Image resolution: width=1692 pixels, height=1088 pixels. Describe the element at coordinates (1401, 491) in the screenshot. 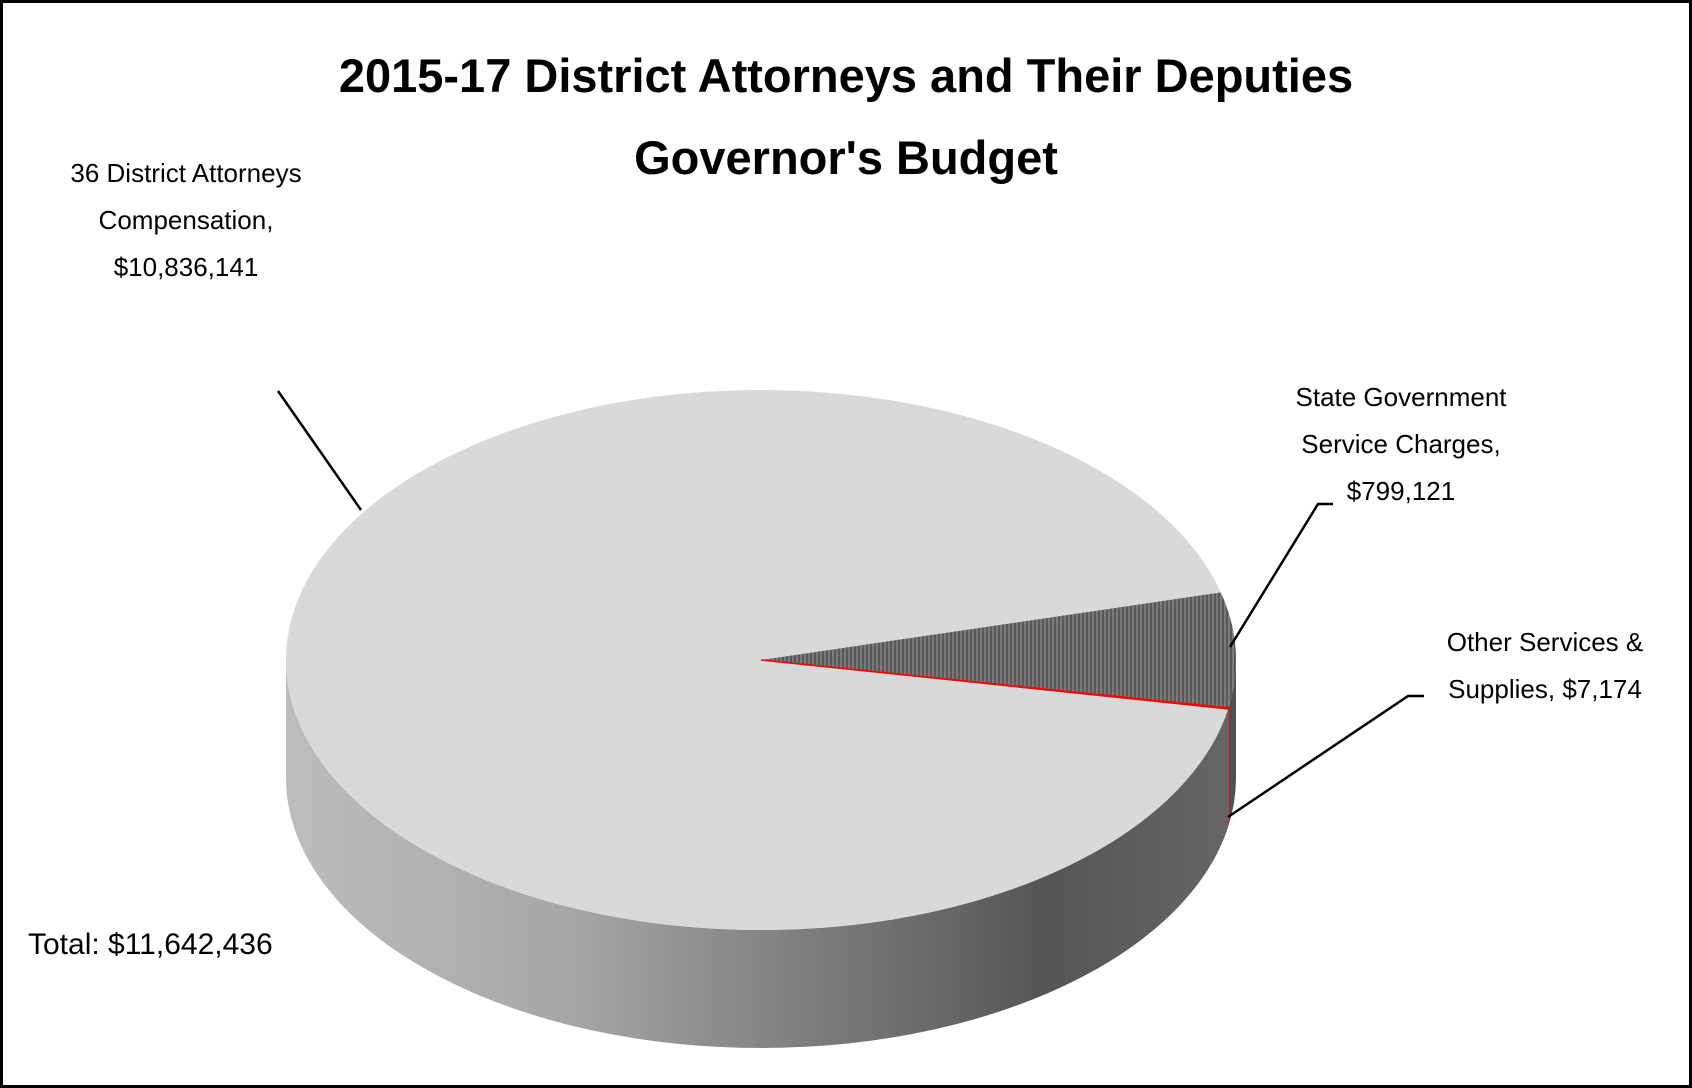

I see `label-value: $799,121` at that location.